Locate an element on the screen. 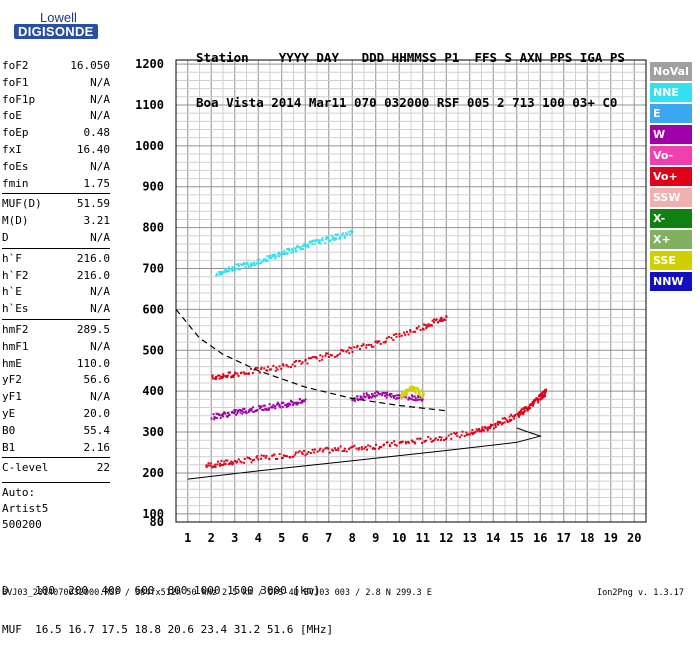  legend-item: SSW is located at coordinates (671, 197).